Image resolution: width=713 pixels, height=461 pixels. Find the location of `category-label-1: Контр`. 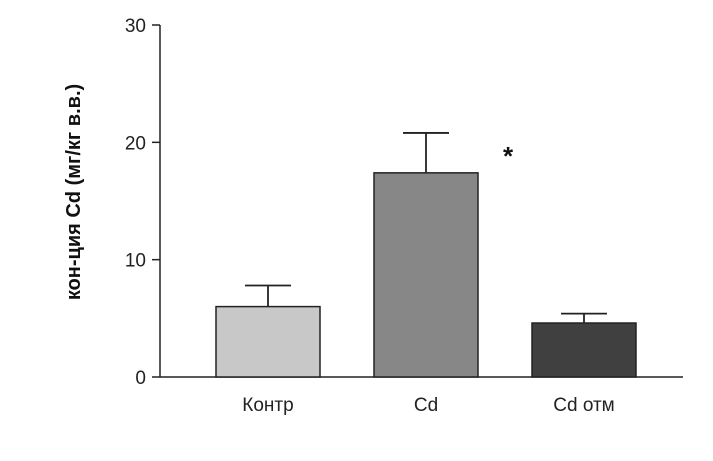

category-label-1: Контр is located at coordinates (267, 405).